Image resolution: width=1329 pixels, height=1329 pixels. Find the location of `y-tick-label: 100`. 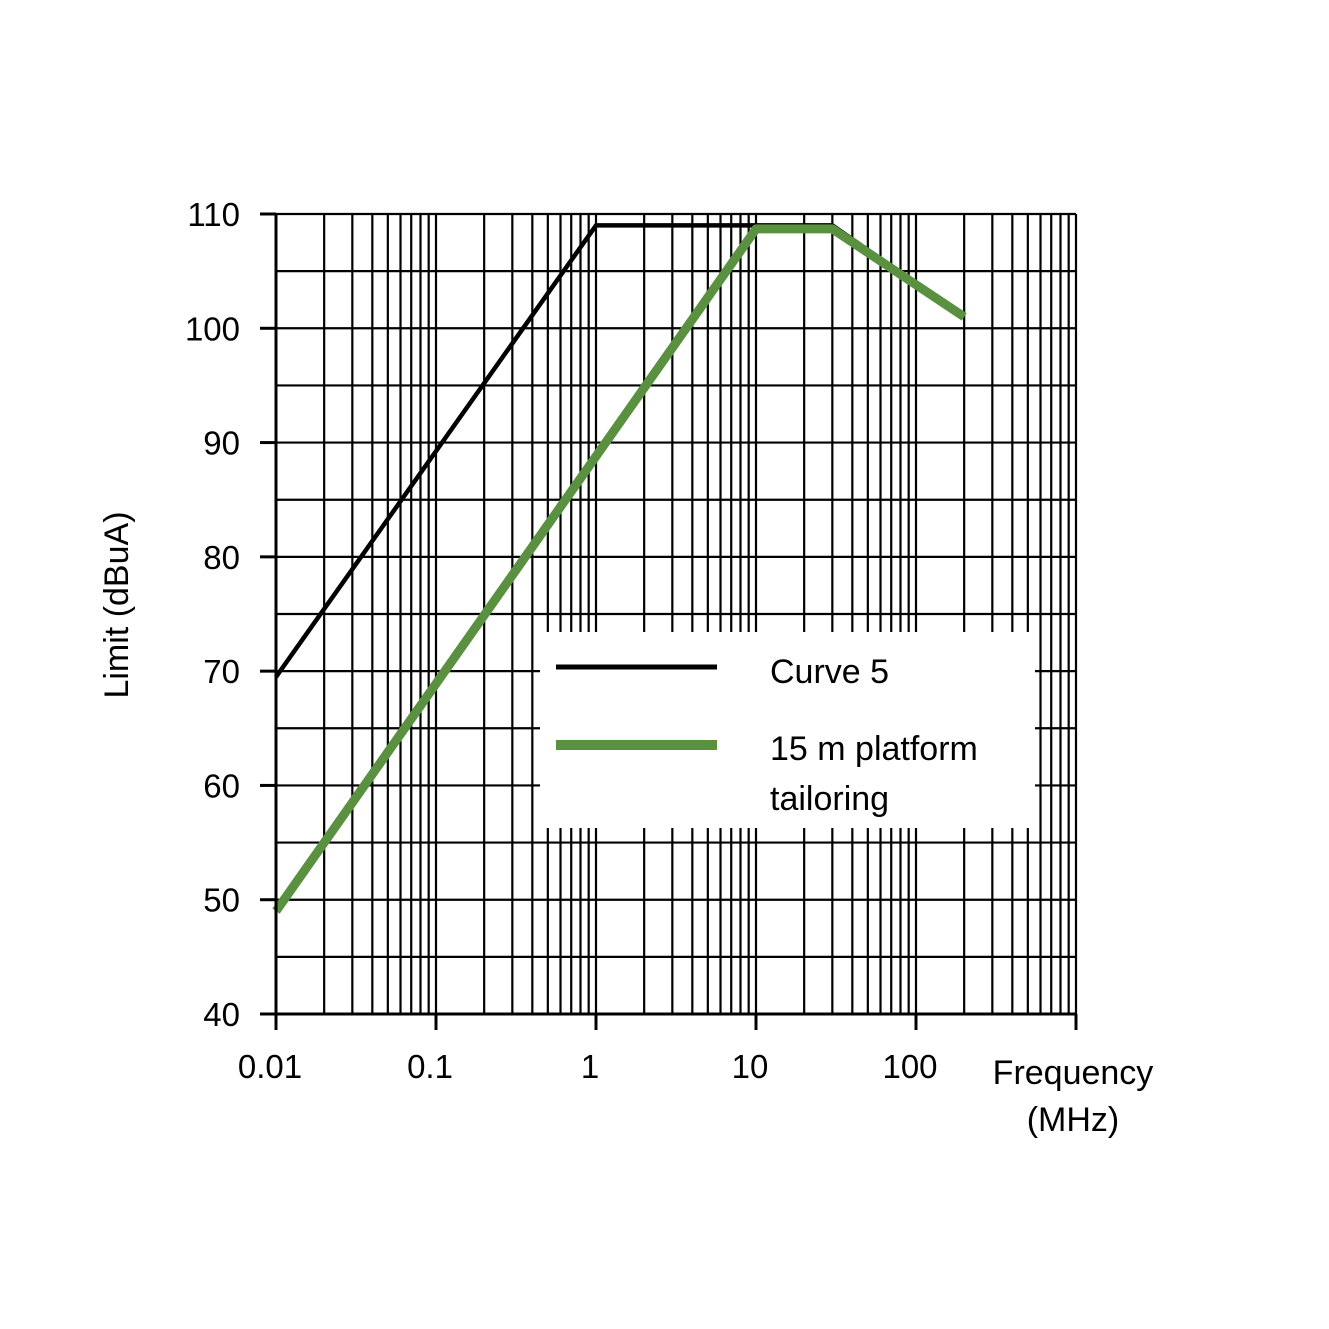

y-tick-label: 100 is located at coordinates (212, 328).